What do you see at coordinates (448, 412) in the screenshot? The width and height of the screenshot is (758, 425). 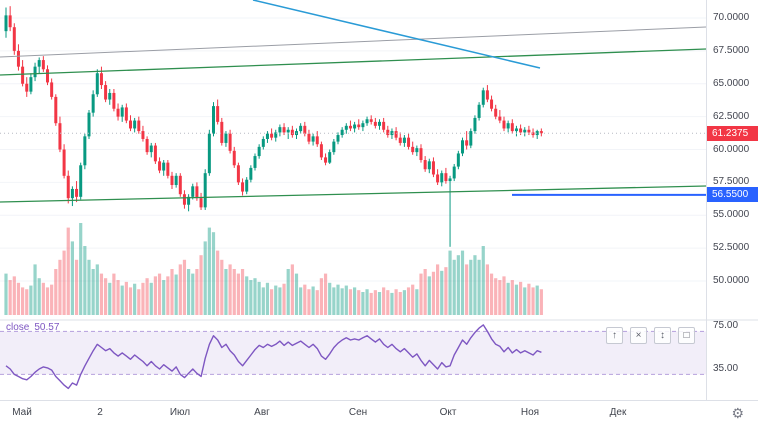 I see `time-tick: Окт` at bounding box center [448, 412].